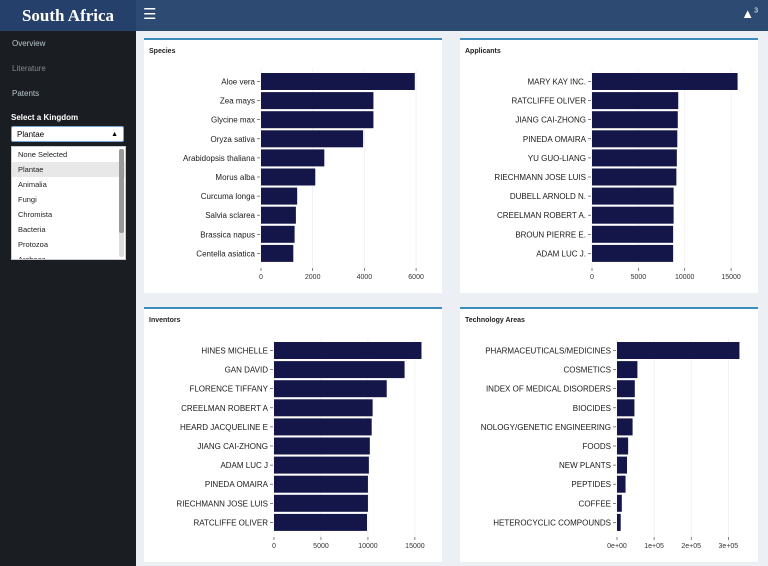 Image resolution: width=768 pixels, height=566 pixels. I want to click on kingdom-option: Animalia, so click(32, 184).